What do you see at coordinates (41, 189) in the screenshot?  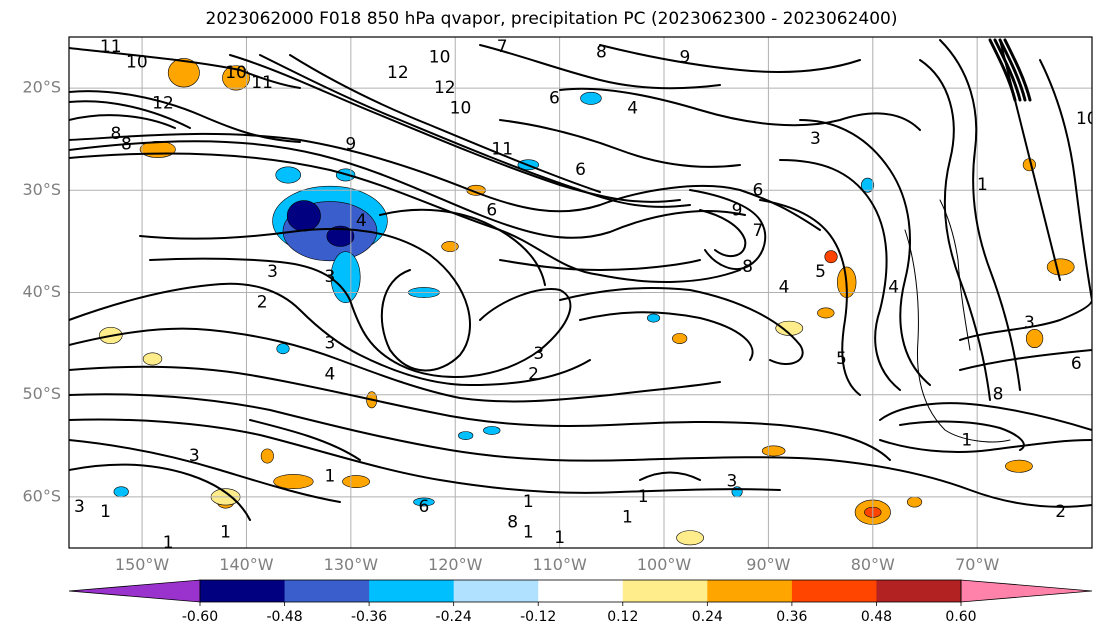 I see `lat-tick-label: 30°S` at bounding box center [41, 189].